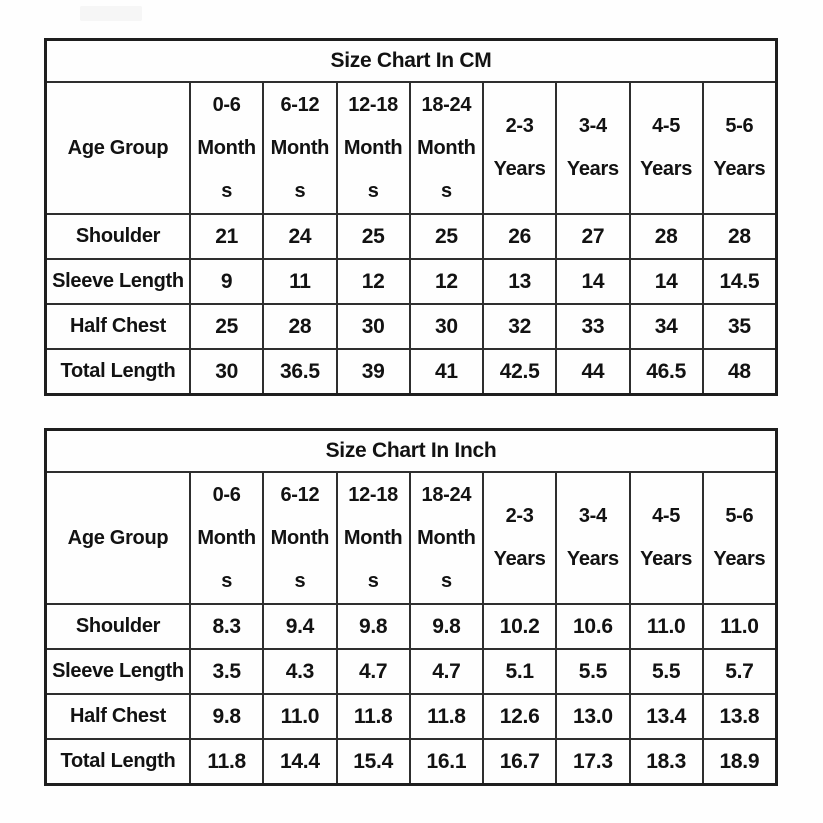 This screenshot has width=823, height=823. I want to click on size-value-cell: 5.7, so click(739, 671).